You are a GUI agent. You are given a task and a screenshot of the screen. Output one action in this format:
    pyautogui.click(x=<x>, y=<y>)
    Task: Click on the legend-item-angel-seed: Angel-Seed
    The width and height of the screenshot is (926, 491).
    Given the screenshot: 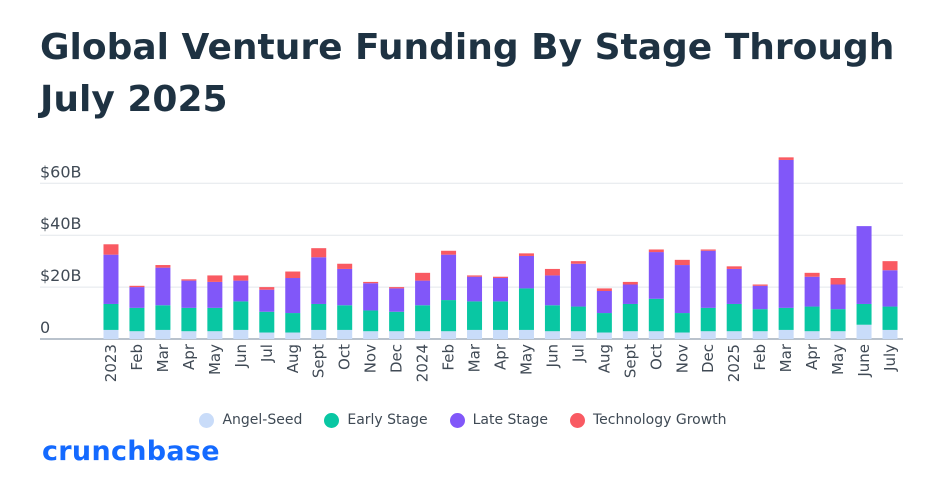 What is the action you would take?
    pyautogui.click(x=250, y=420)
    